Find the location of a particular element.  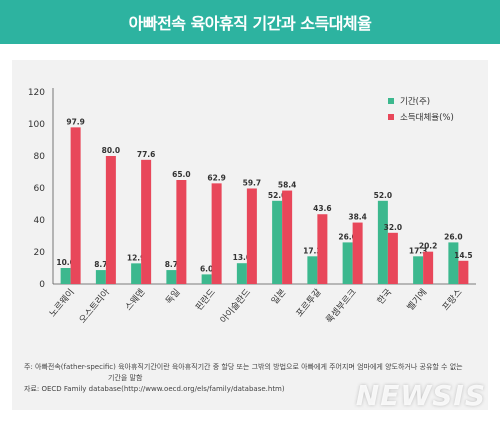

x-tick-label: 프랑스 is located at coordinates (452, 299).